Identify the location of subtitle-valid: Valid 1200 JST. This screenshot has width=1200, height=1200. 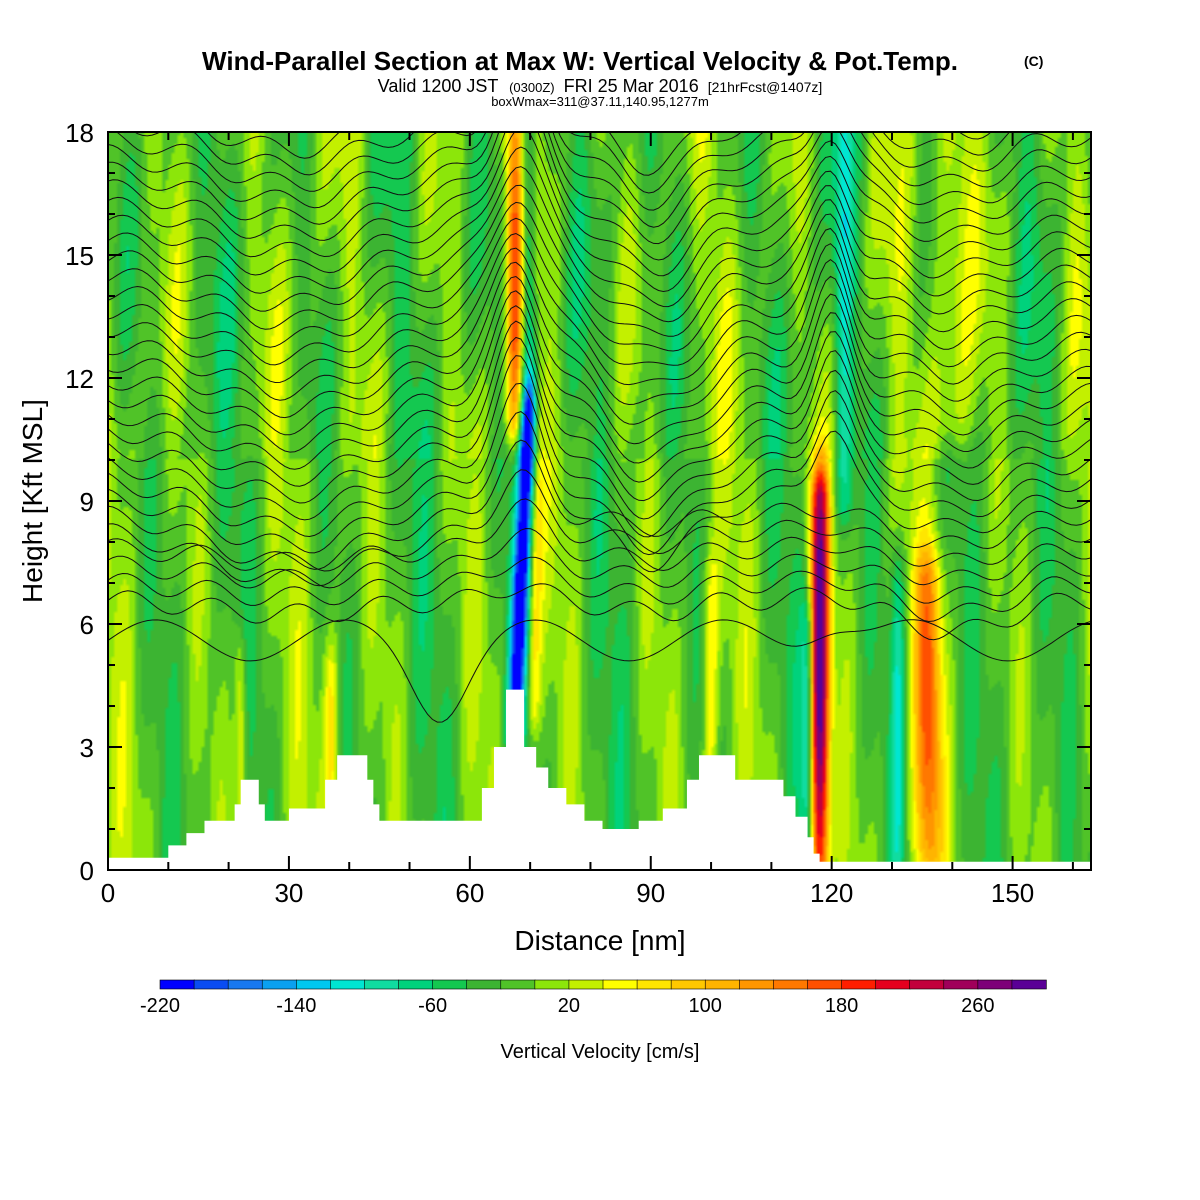
(438, 86).